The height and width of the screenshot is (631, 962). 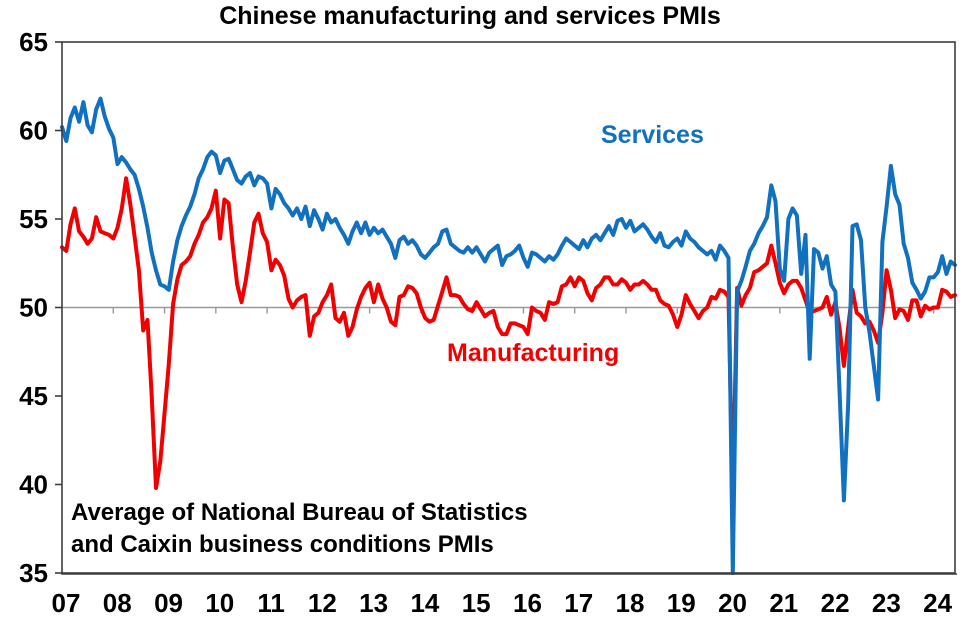 I want to click on x-axis-tick-label: 08, so click(x=117, y=603).